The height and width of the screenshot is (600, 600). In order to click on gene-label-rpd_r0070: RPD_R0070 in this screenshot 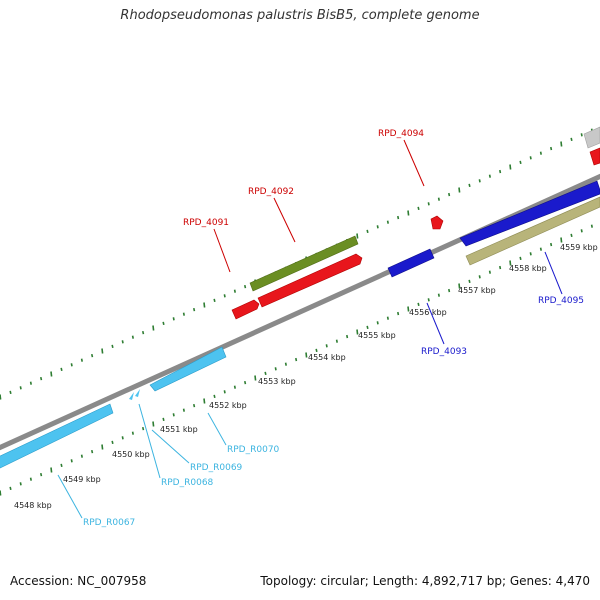, I will do `click(253, 450)`.